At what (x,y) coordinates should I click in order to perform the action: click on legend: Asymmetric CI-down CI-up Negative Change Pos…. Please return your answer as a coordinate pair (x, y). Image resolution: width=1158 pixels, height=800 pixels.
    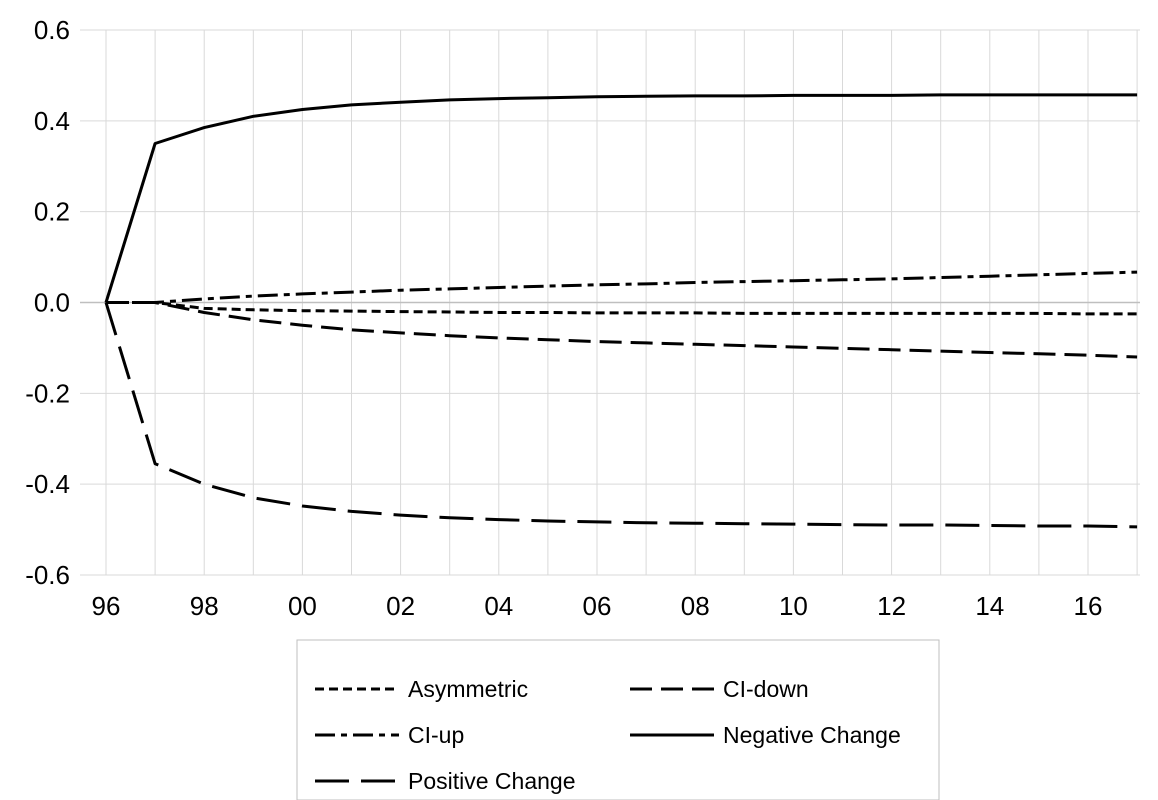
    Looking at the image, I should click on (618, 719).